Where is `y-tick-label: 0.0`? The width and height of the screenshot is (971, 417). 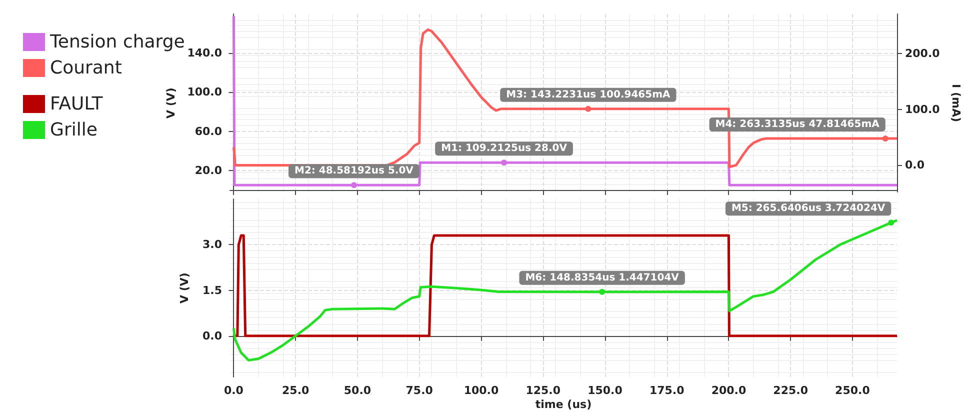
y-tick-label: 0.0 is located at coordinates (212, 335).